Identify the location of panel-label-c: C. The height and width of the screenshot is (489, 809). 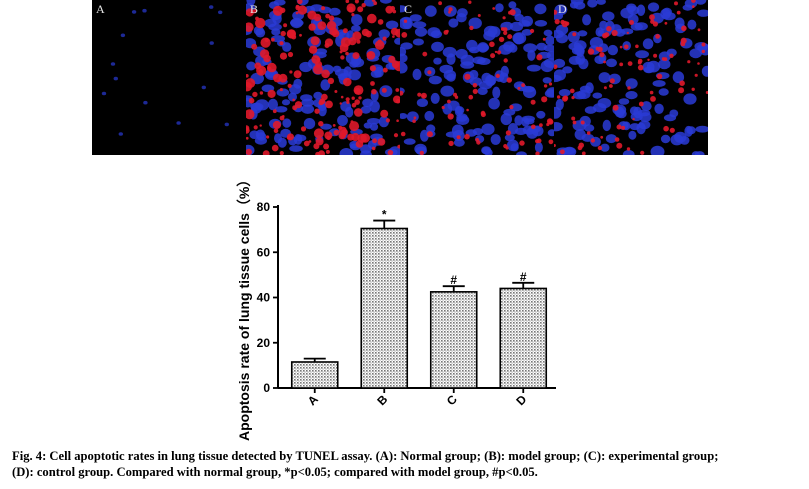
(408, 9).